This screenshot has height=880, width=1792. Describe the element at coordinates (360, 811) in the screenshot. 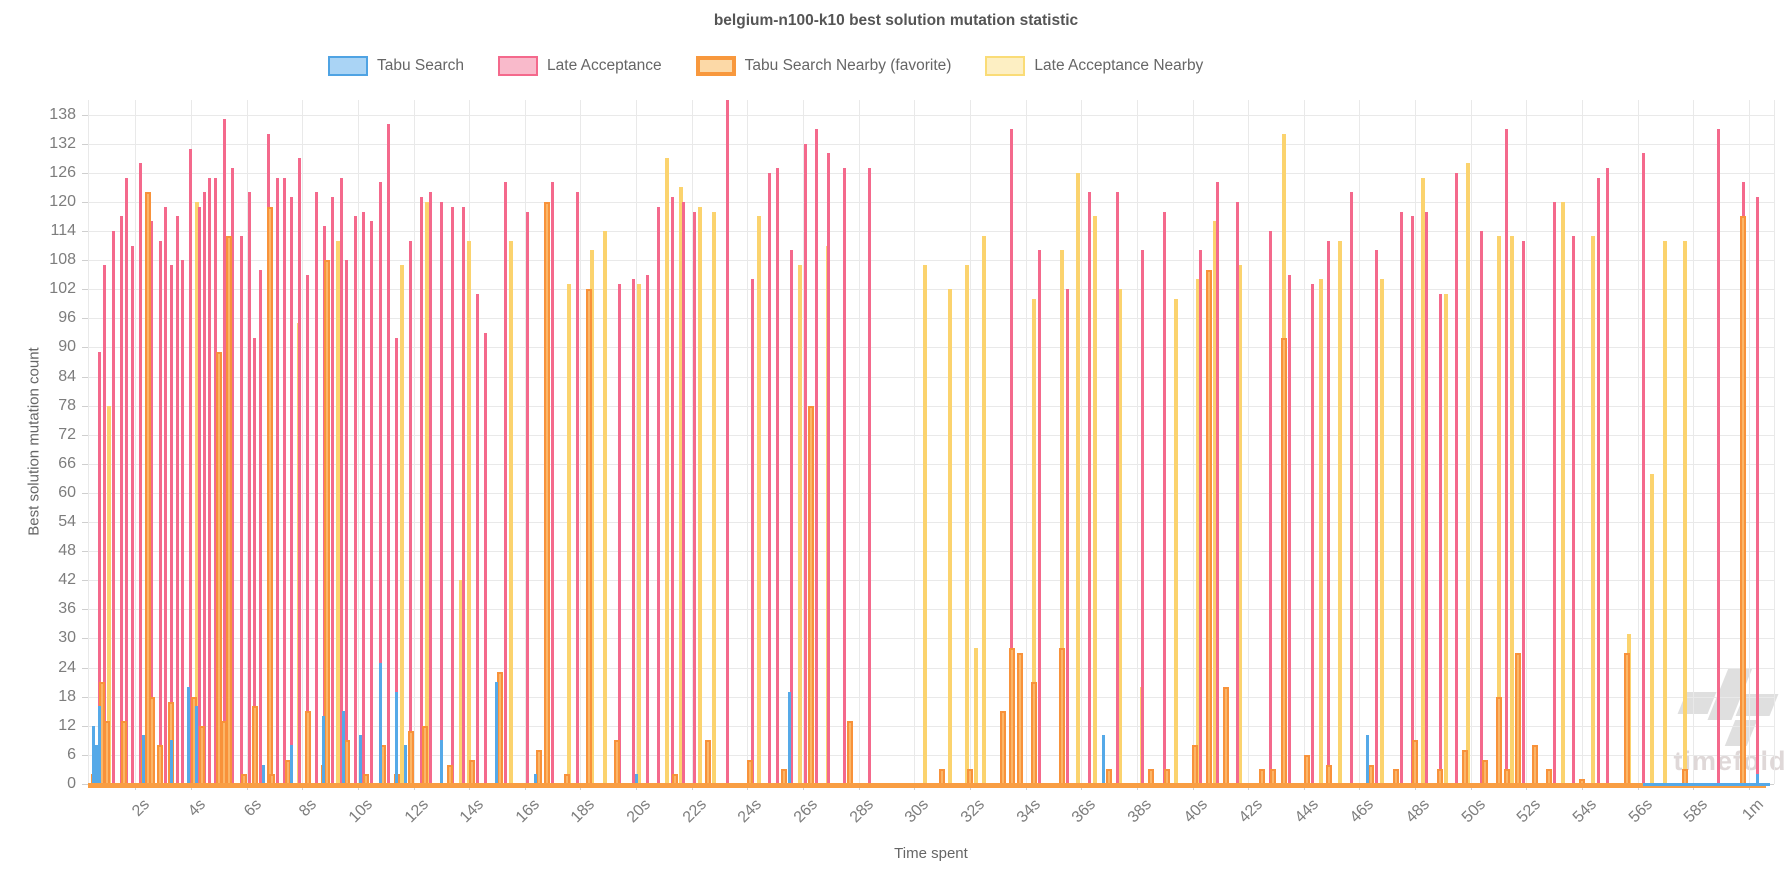

I see `x-tick-label: 10s` at that location.